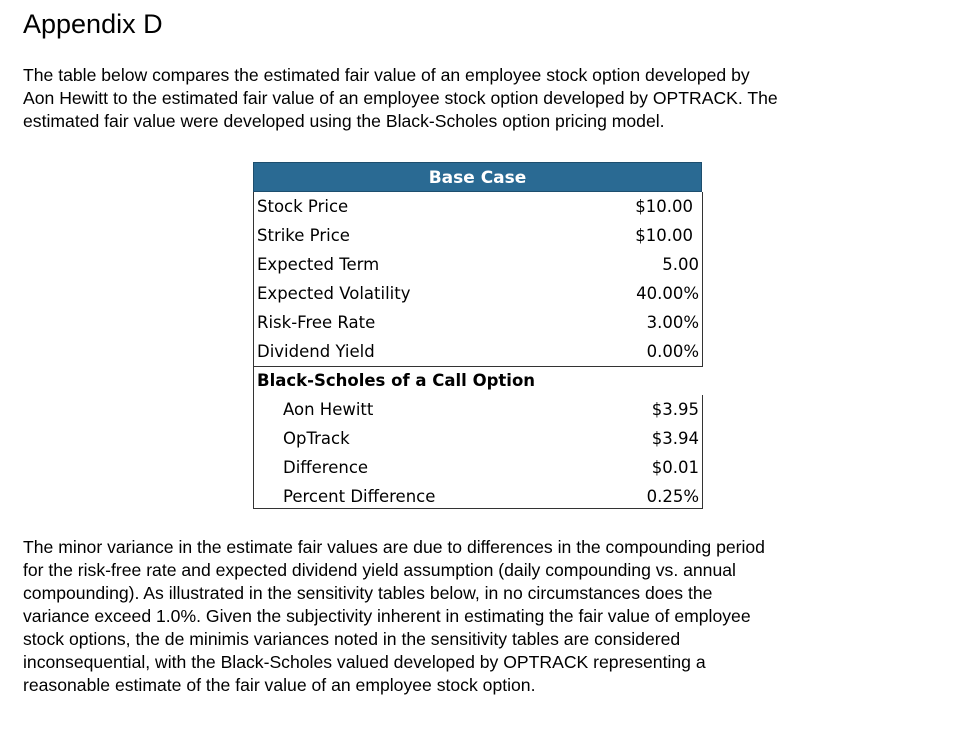 This screenshot has width=965, height=735. I want to click on row-label: Dividend Yield, so click(316, 351).